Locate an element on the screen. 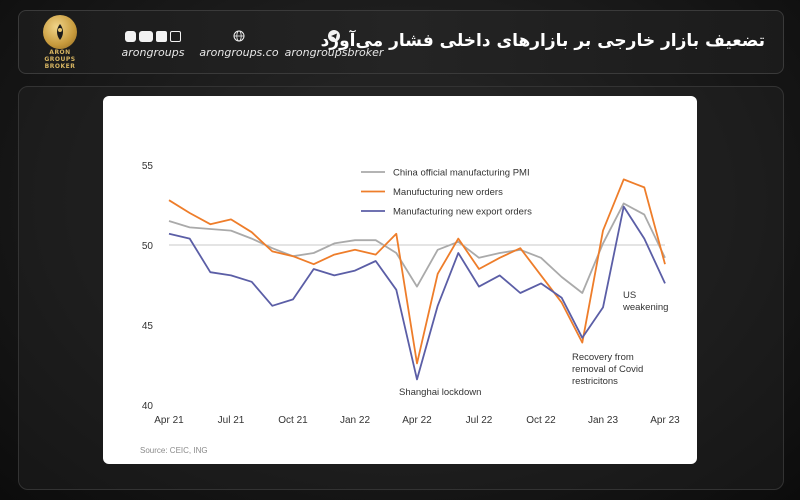 This screenshot has height=500, width=800. y-tick-label: 50 is located at coordinates (148, 246).